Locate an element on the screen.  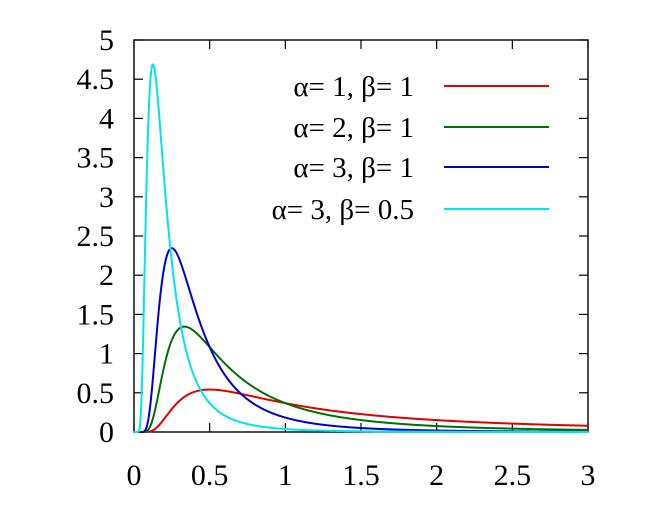
legend-label-3: α= 3, β= 1 is located at coordinates (353, 168).